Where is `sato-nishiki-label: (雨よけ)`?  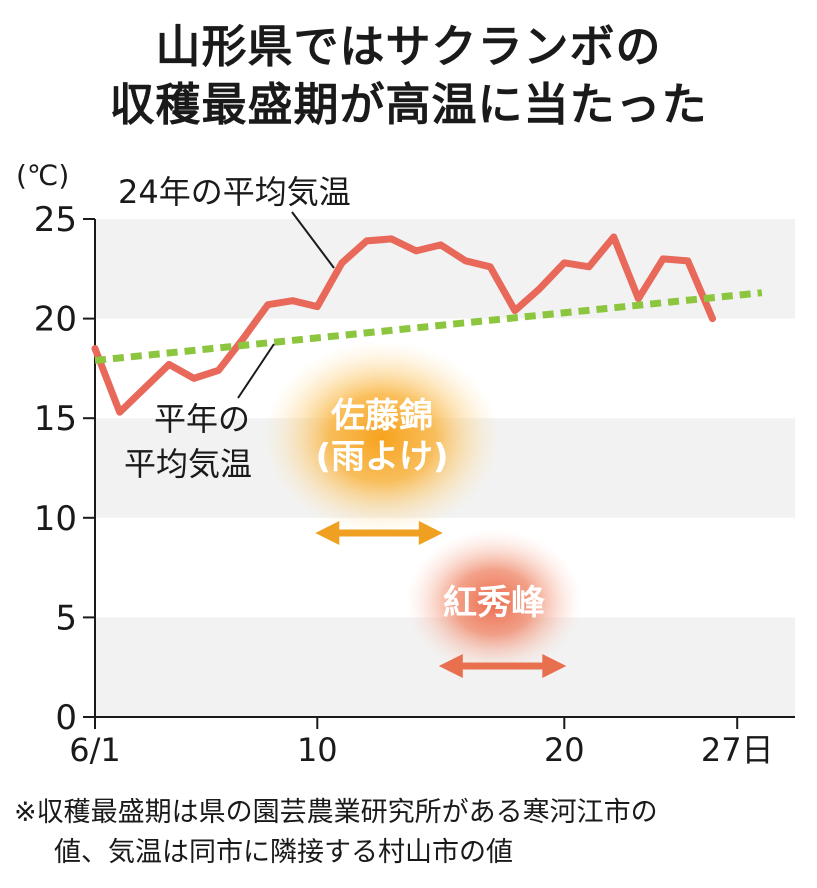 sato-nishiki-label: (雨よけ) is located at coordinates (381, 457).